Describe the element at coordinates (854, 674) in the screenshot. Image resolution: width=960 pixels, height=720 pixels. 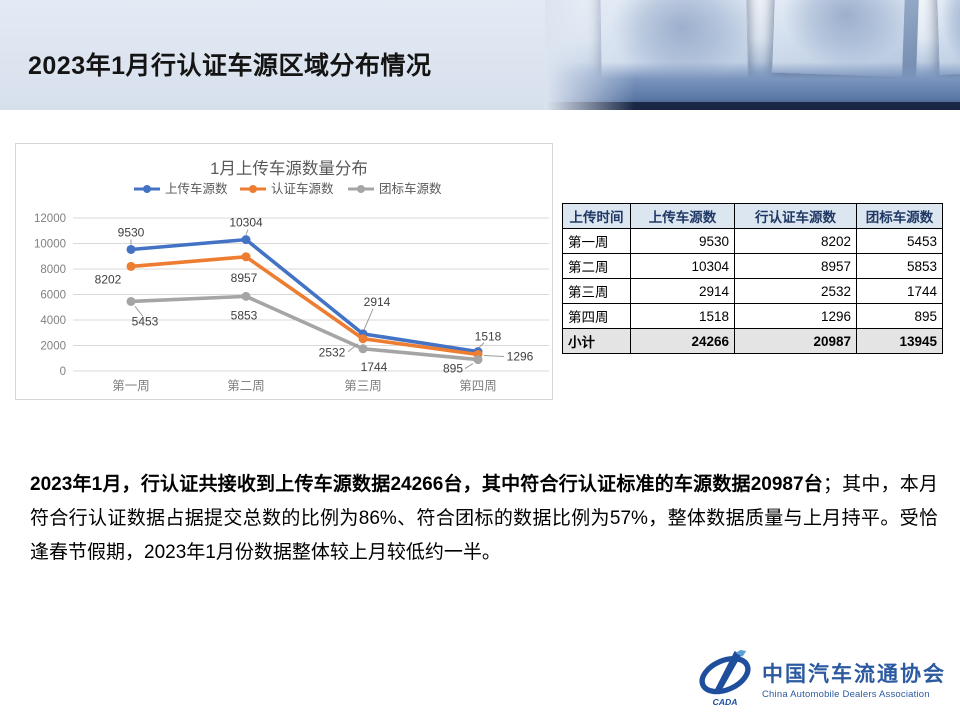
I see `org-name-cn: 中国汽车流通协会` at that location.